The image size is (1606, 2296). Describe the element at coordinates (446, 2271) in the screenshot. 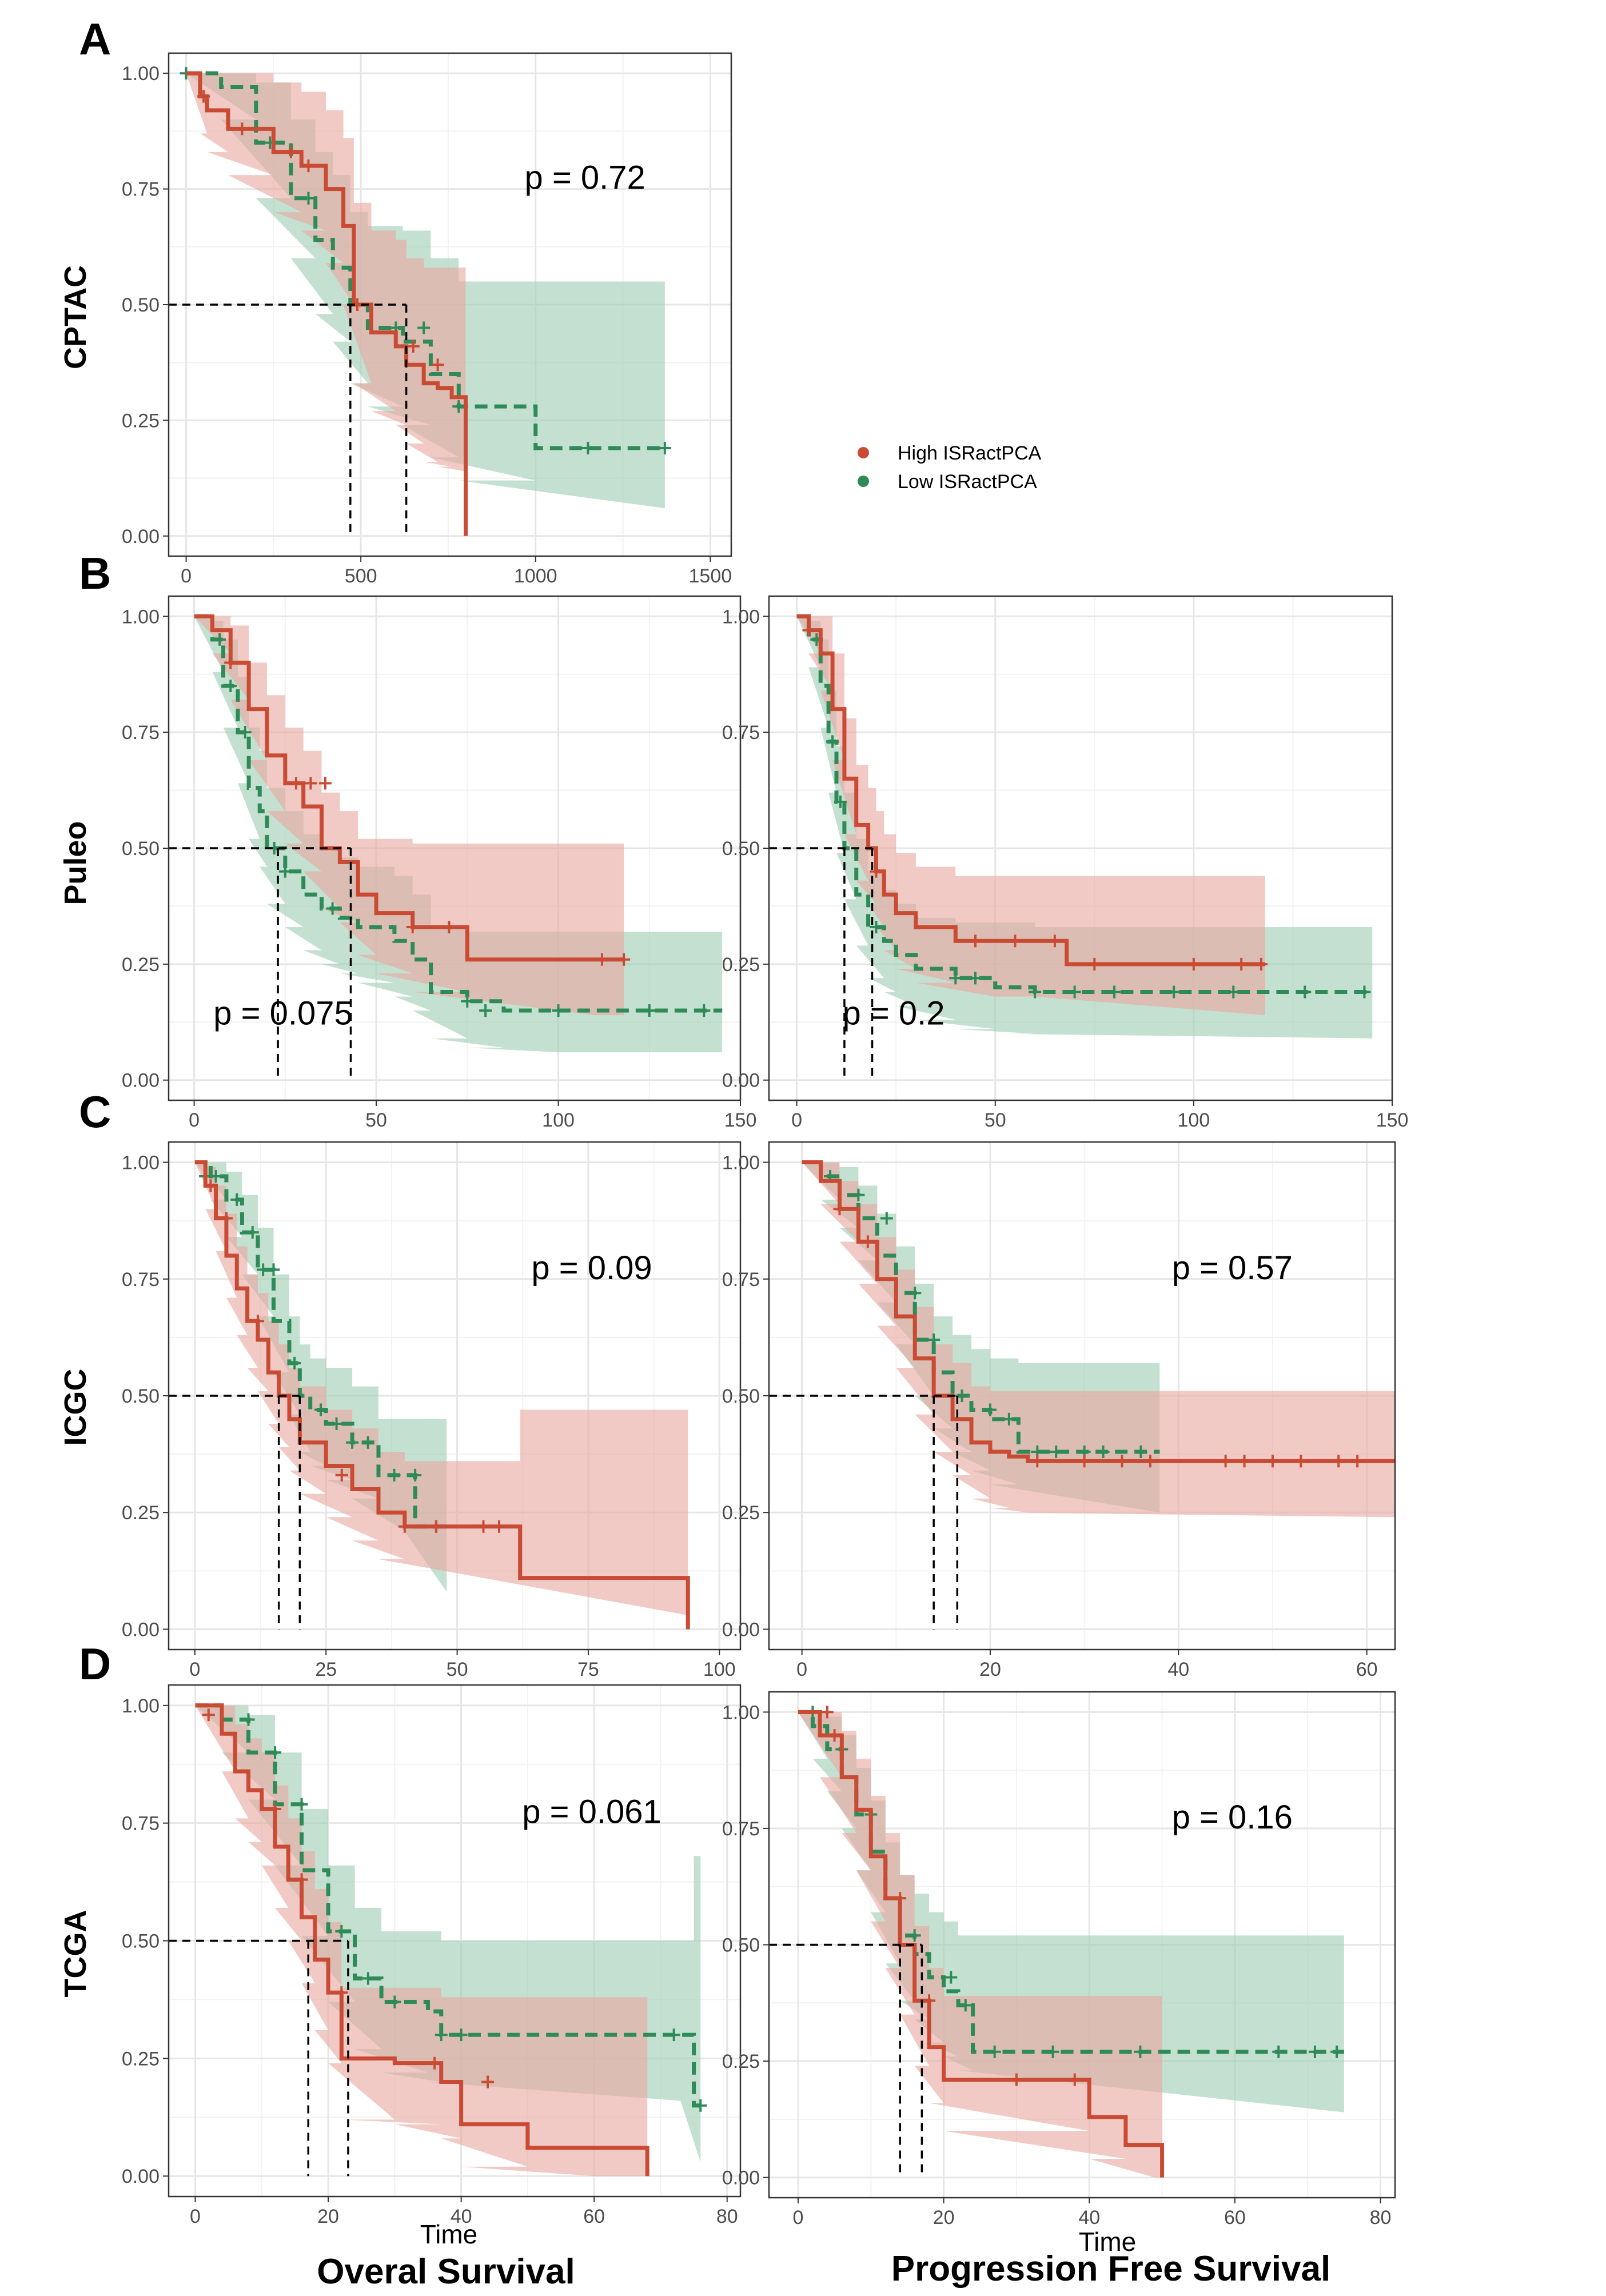

I see `footer-overall-survival: Overal Survival` at that location.